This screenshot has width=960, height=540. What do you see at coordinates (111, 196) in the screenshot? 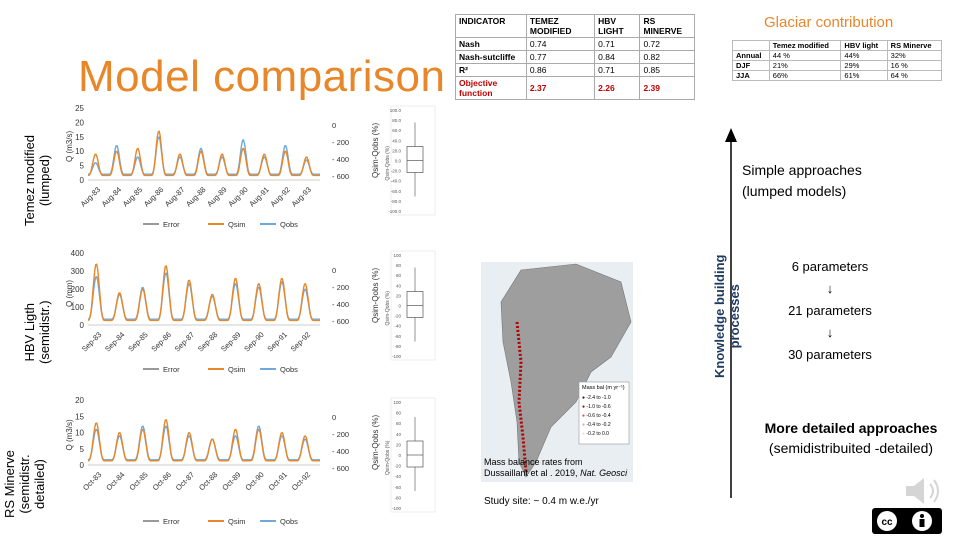
I see `x-tick-label: Aug-84` at bounding box center [111, 196].